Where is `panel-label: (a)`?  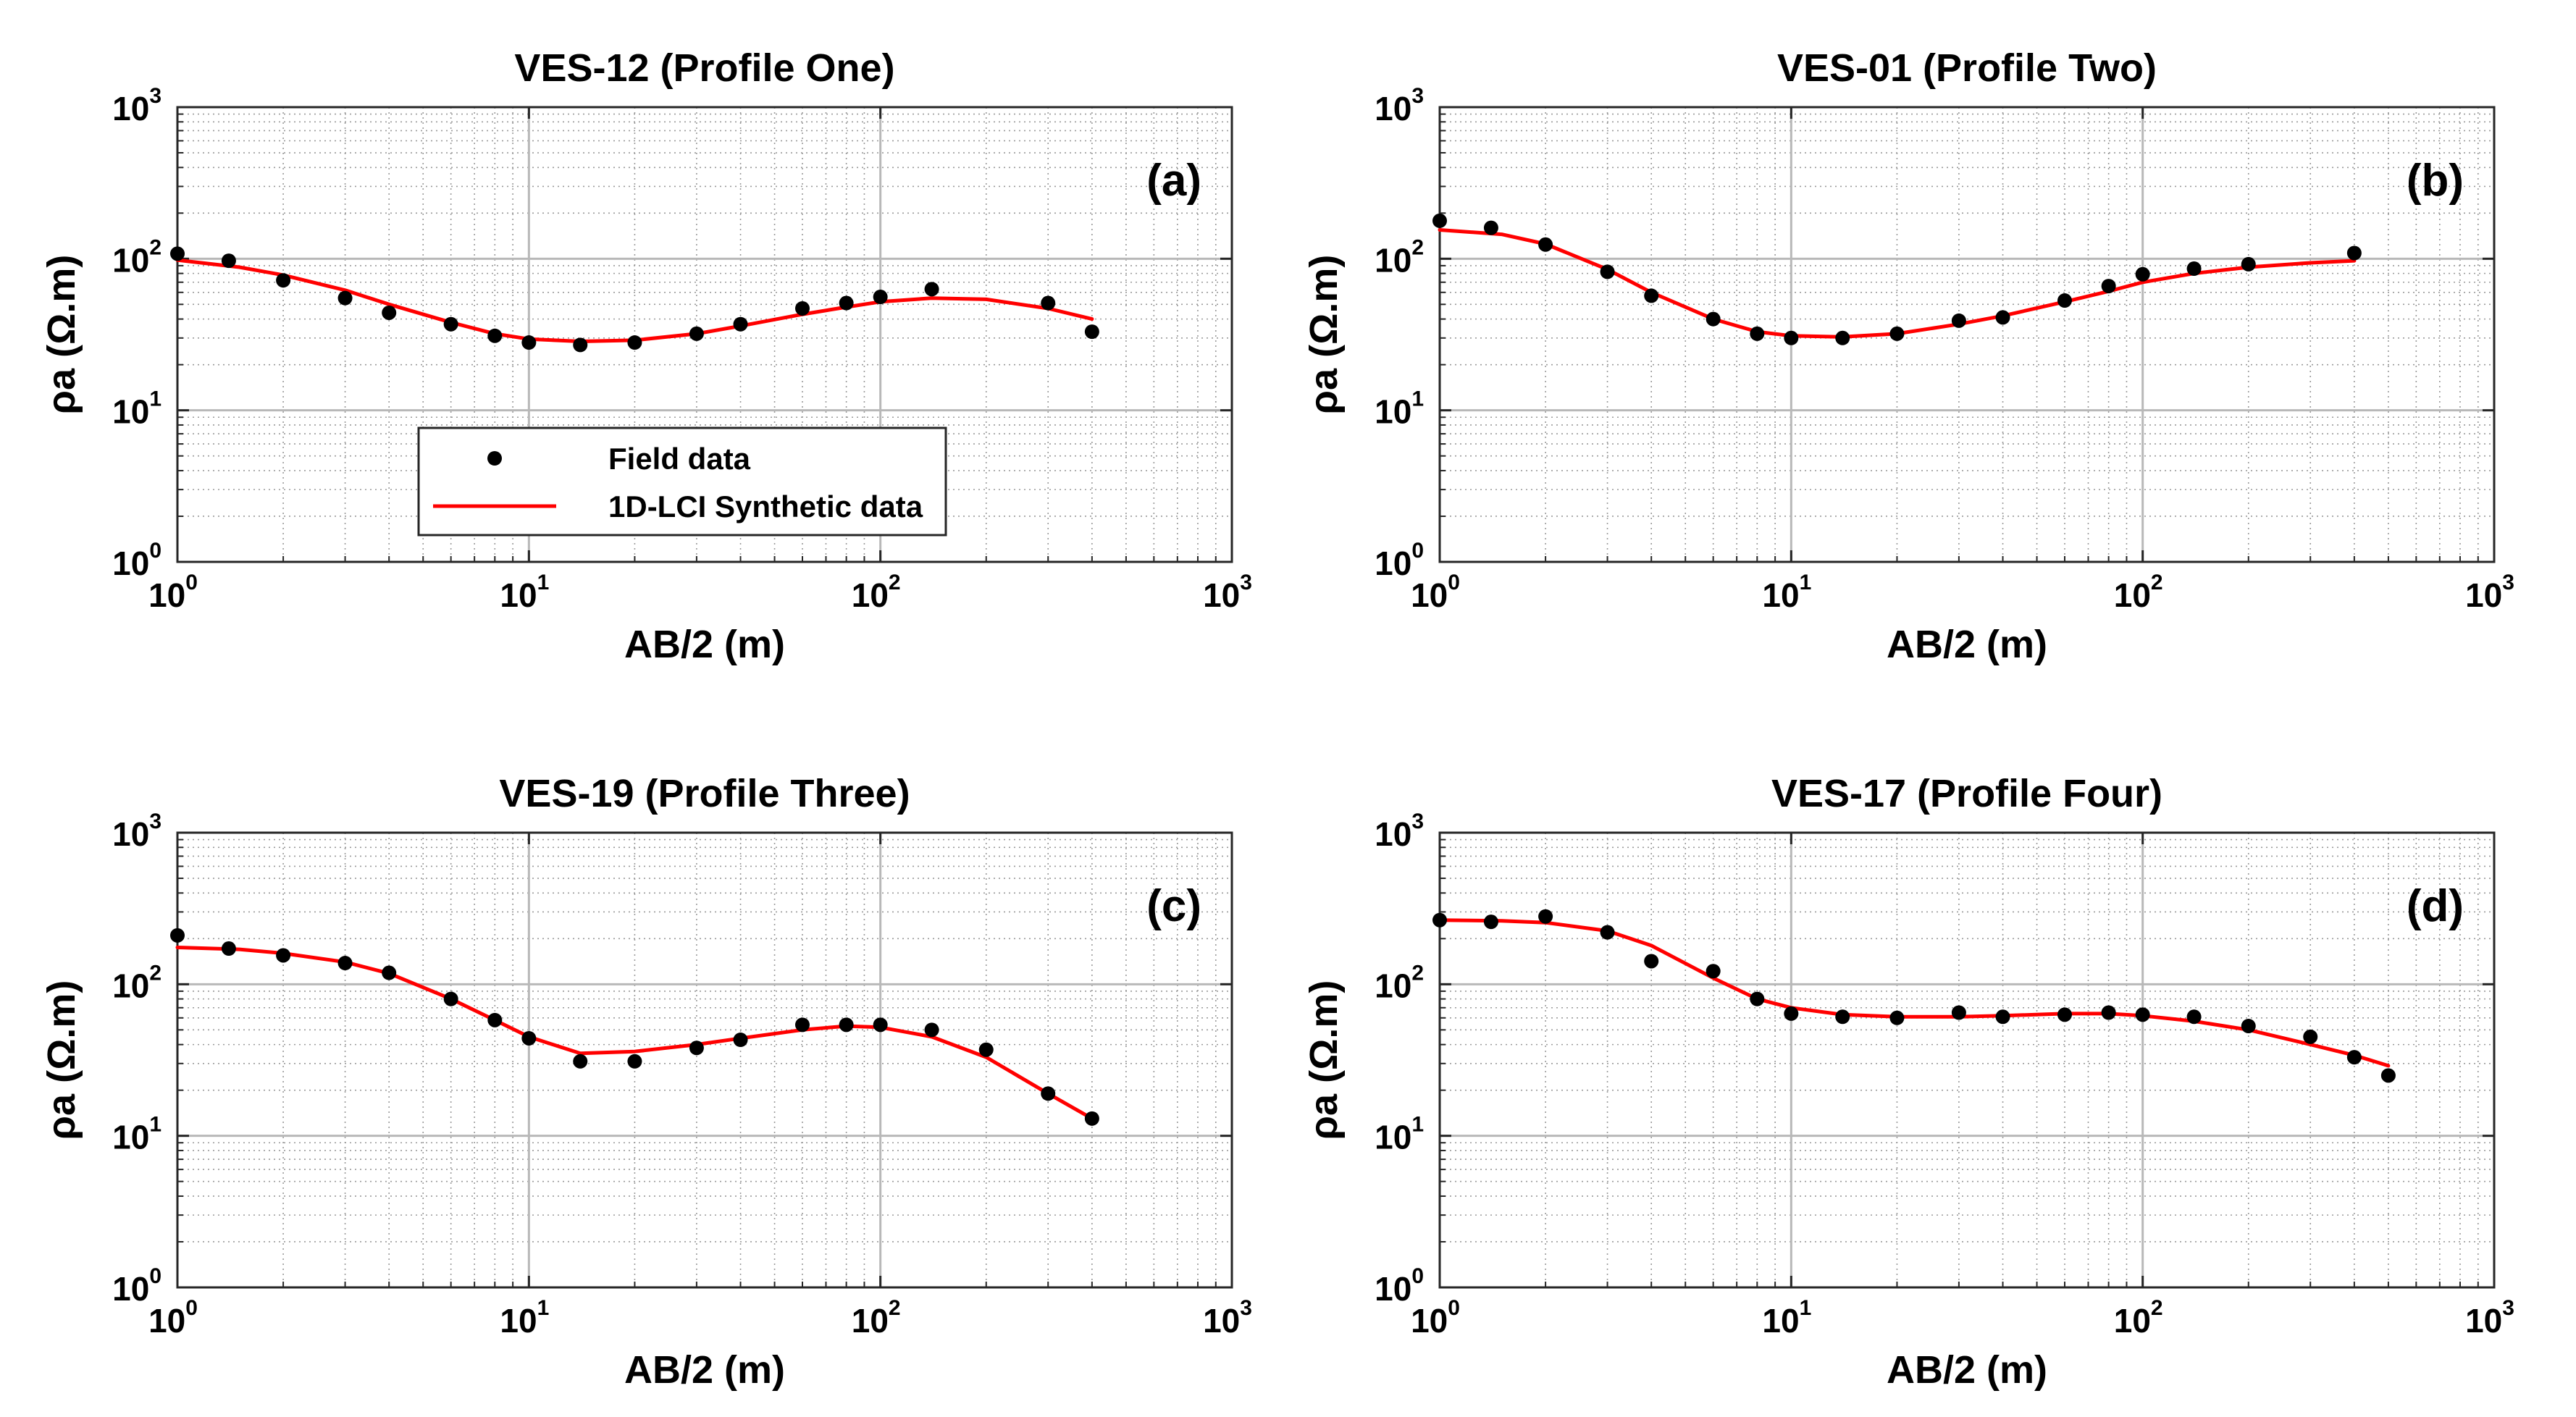
panel-label: (a) is located at coordinates (1173, 181).